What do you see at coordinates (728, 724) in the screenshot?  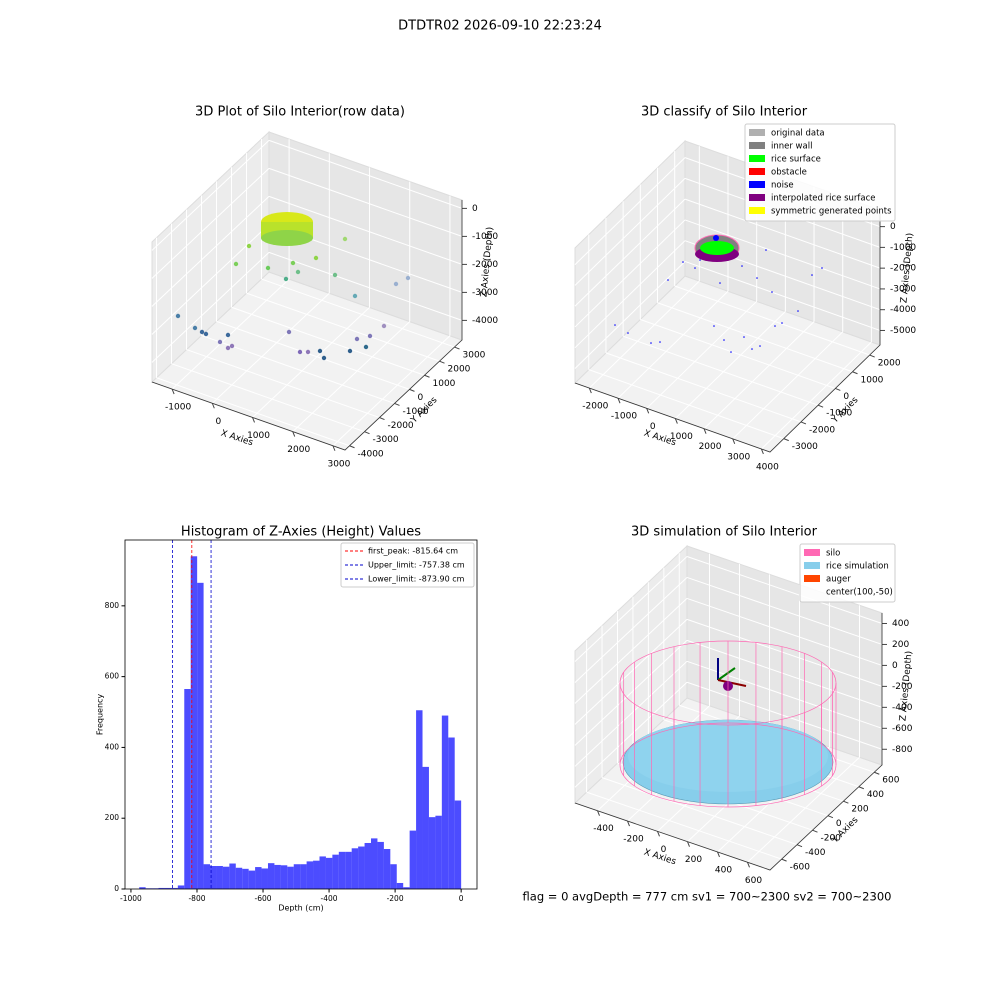 I see `silo-decor` at bounding box center [728, 724].